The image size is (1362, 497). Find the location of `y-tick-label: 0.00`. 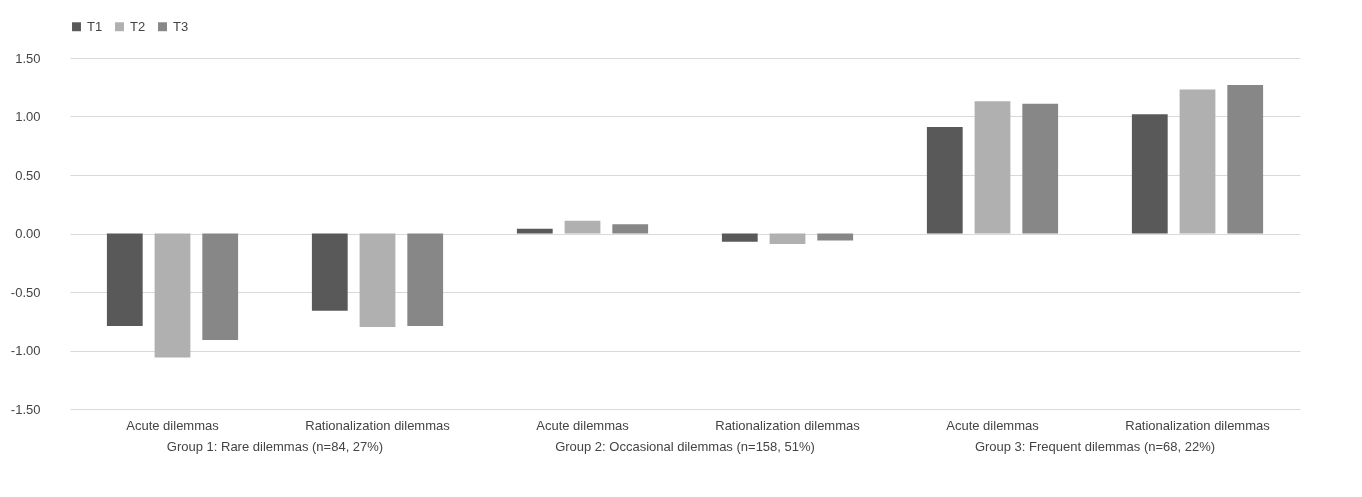

y-tick-label: 0.00 is located at coordinates (28, 233).